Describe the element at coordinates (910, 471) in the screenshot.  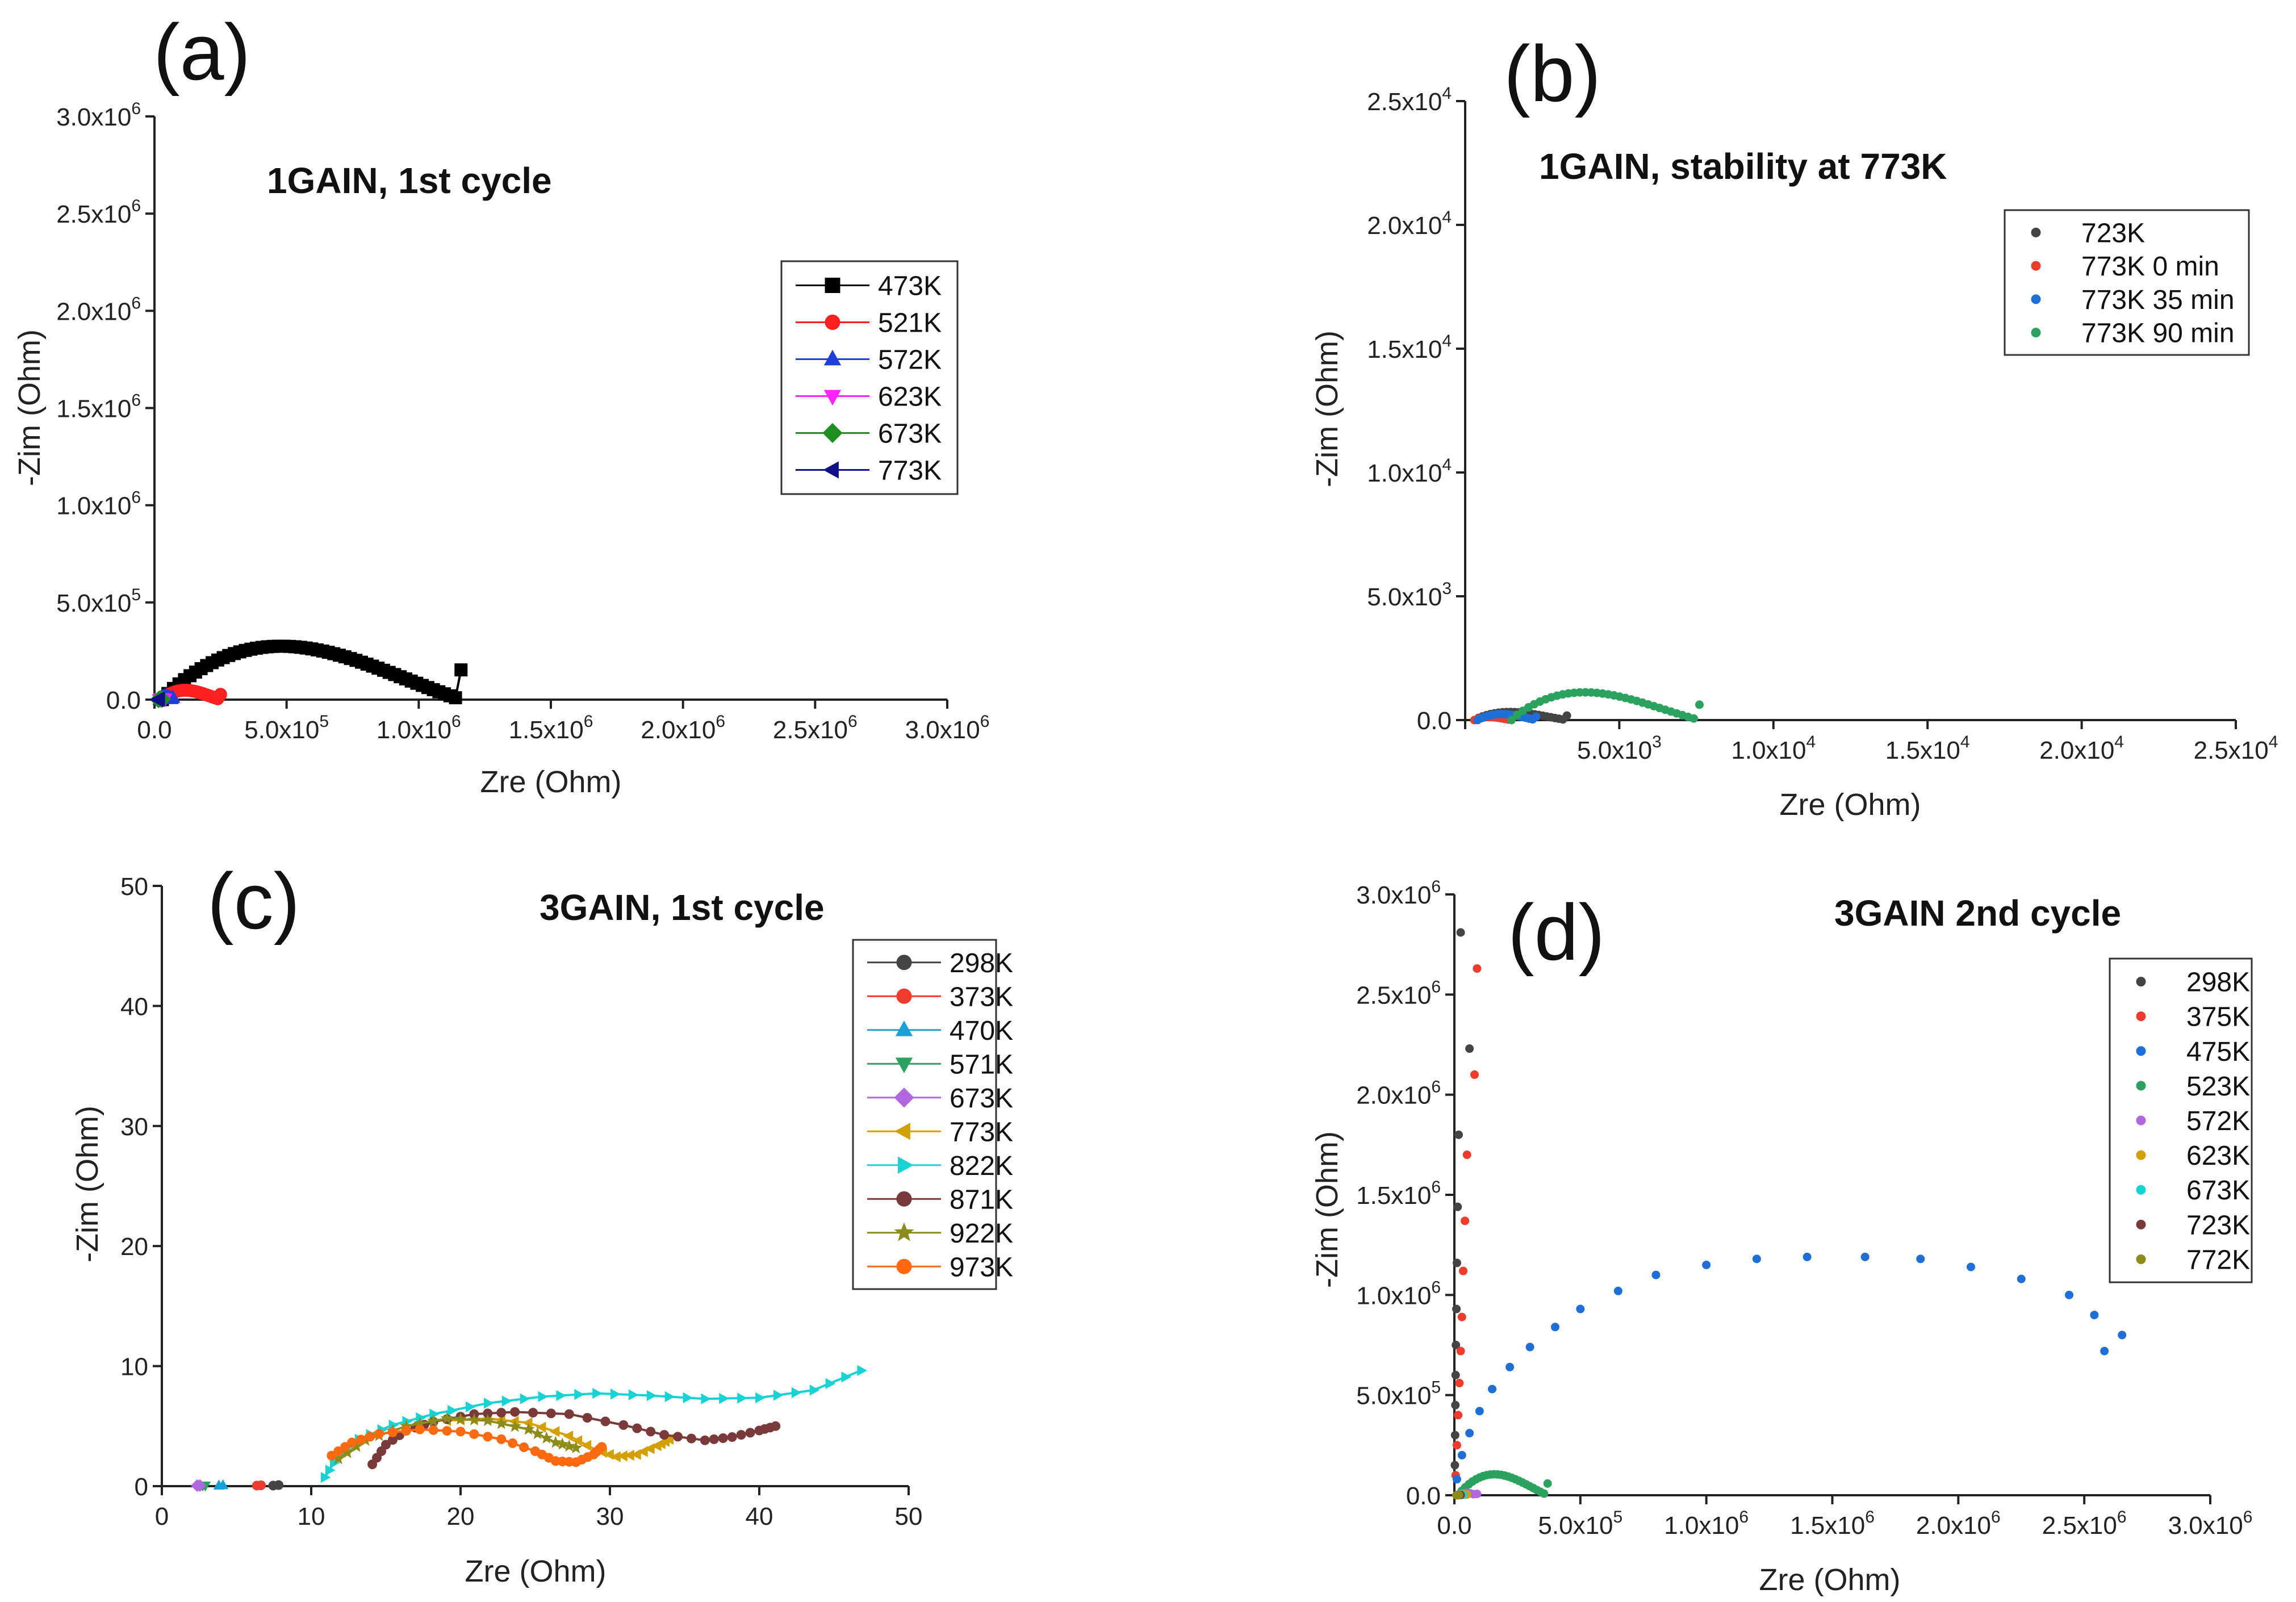
I see `legend-entry: 773K` at that location.